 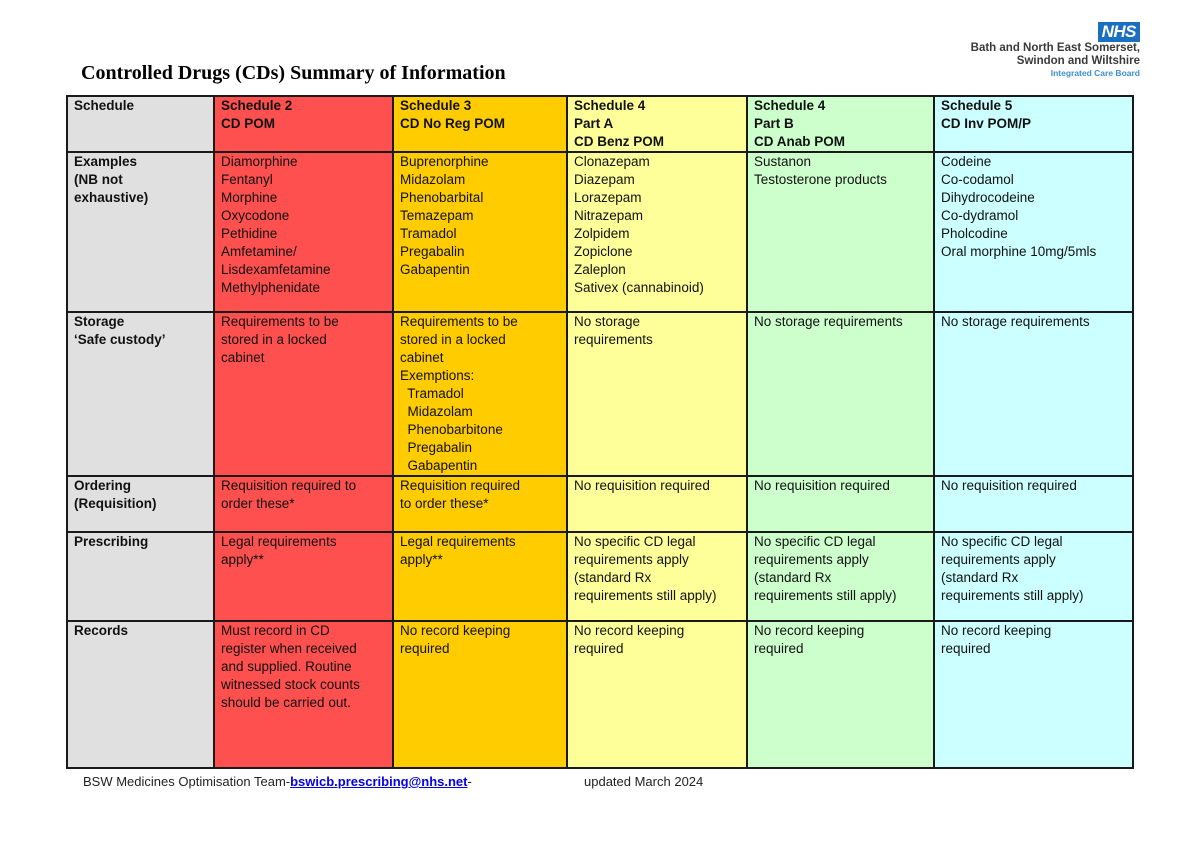 What do you see at coordinates (286, 666) in the screenshot?
I see `cell-line: and supplied. Routine` at bounding box center [286, 666].